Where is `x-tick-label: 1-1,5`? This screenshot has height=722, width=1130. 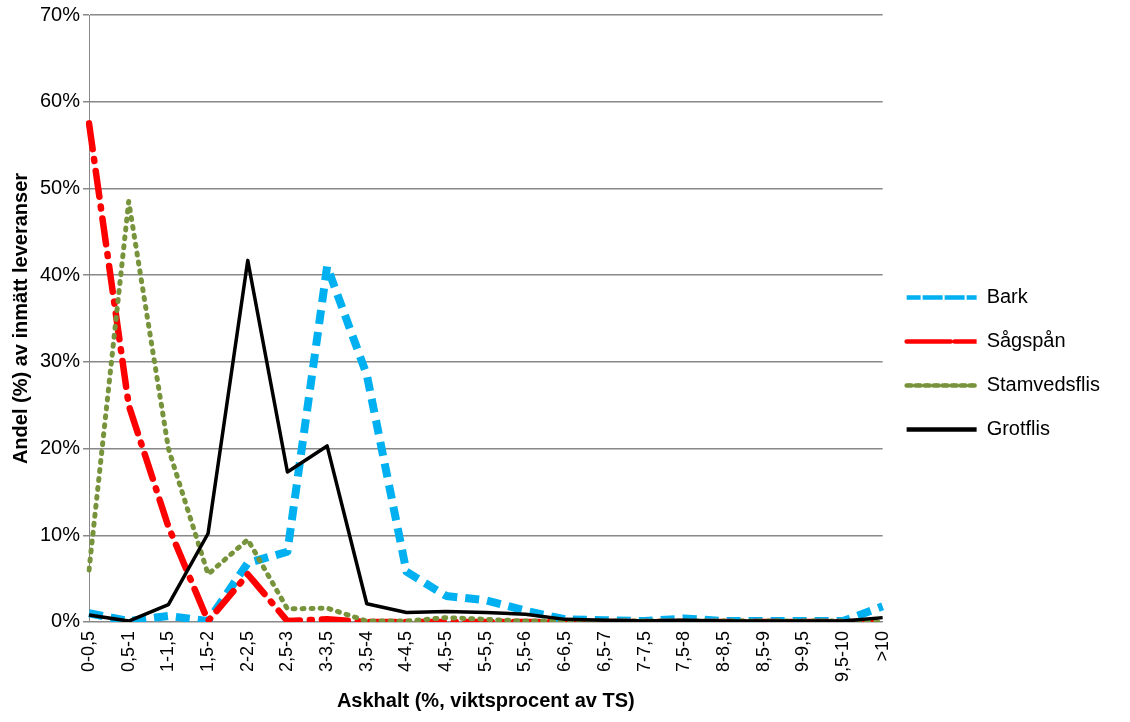 x-tick-label: 1-1,5 is located at coordinates (167, 651).